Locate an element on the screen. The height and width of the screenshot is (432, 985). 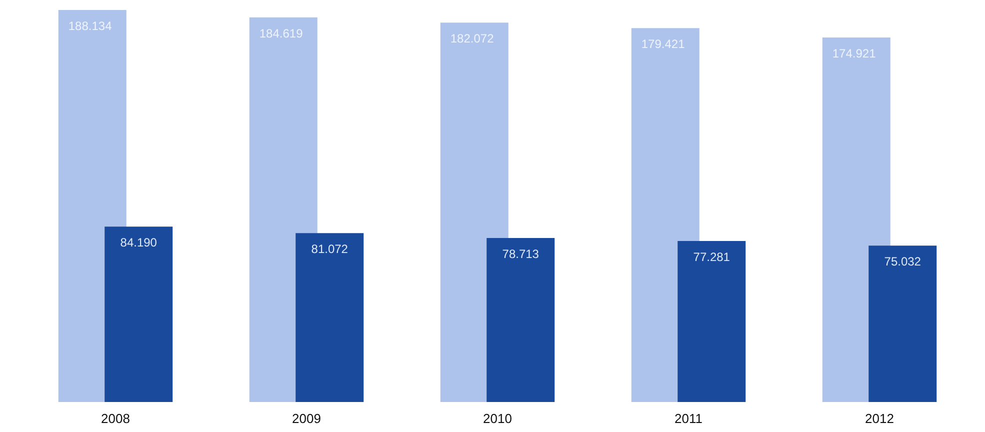
data-label: 174.921 is located at coordinates (854, 53).